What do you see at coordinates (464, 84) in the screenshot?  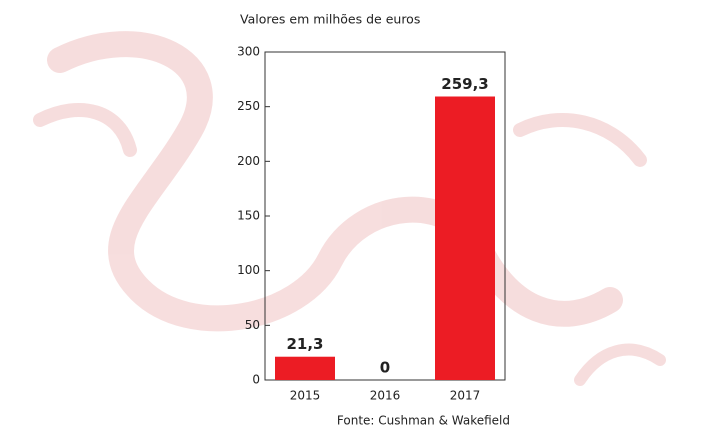 I see `value-label: 259,3` at bounding box center [464, 84].